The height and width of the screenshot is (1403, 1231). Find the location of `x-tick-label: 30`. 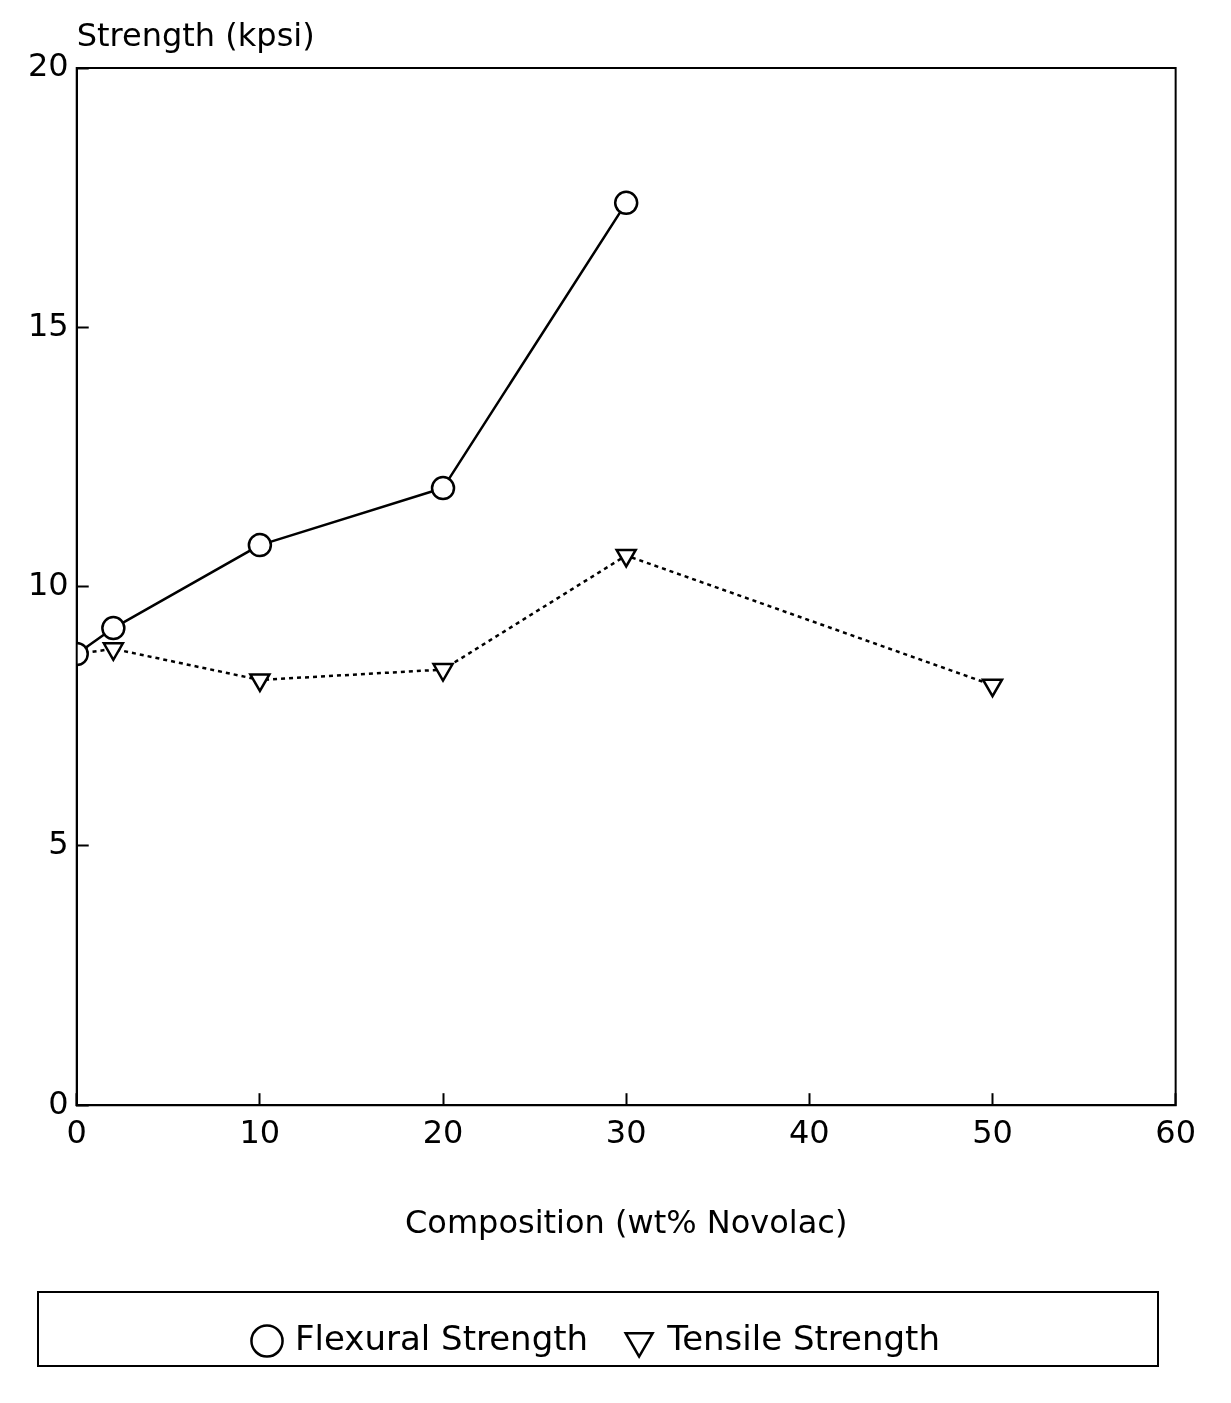

x-tick-label: 30 is located at coordinates (626, 1131).